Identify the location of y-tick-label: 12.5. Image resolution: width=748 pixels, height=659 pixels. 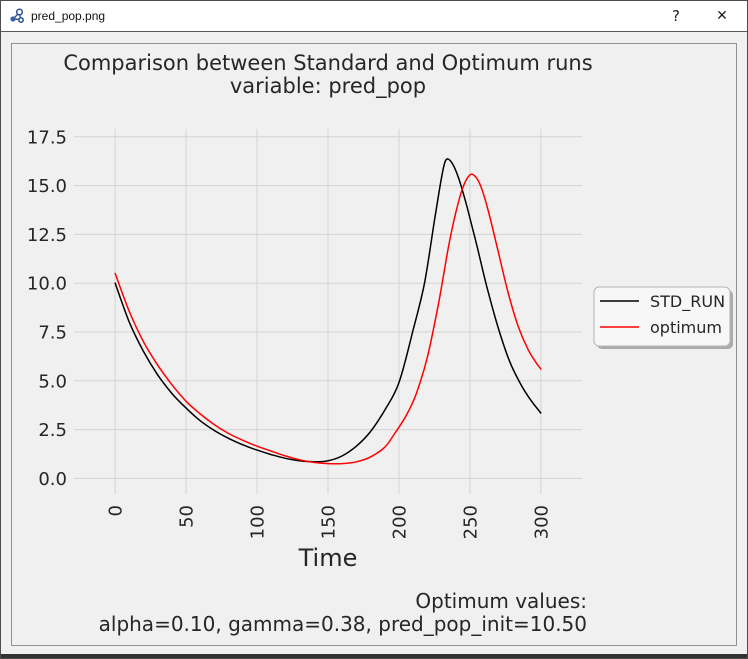
(47, 235).